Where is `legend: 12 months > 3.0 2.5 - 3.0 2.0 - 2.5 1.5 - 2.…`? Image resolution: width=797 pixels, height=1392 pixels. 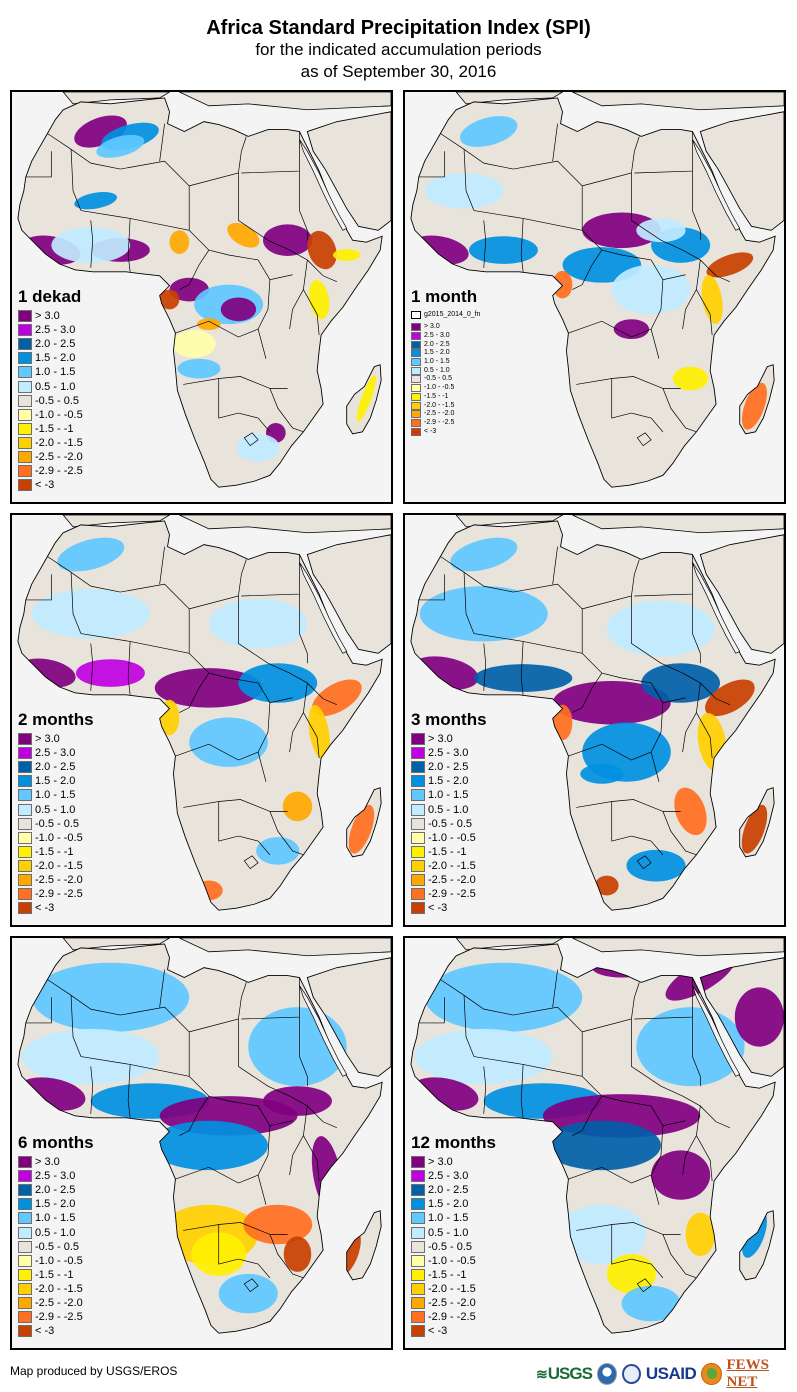 legend: 12 months > 3.0 2.5 - 3.0 2.0 - 2.5 1.5 - 2.… is located at coordinates (453, 1236).